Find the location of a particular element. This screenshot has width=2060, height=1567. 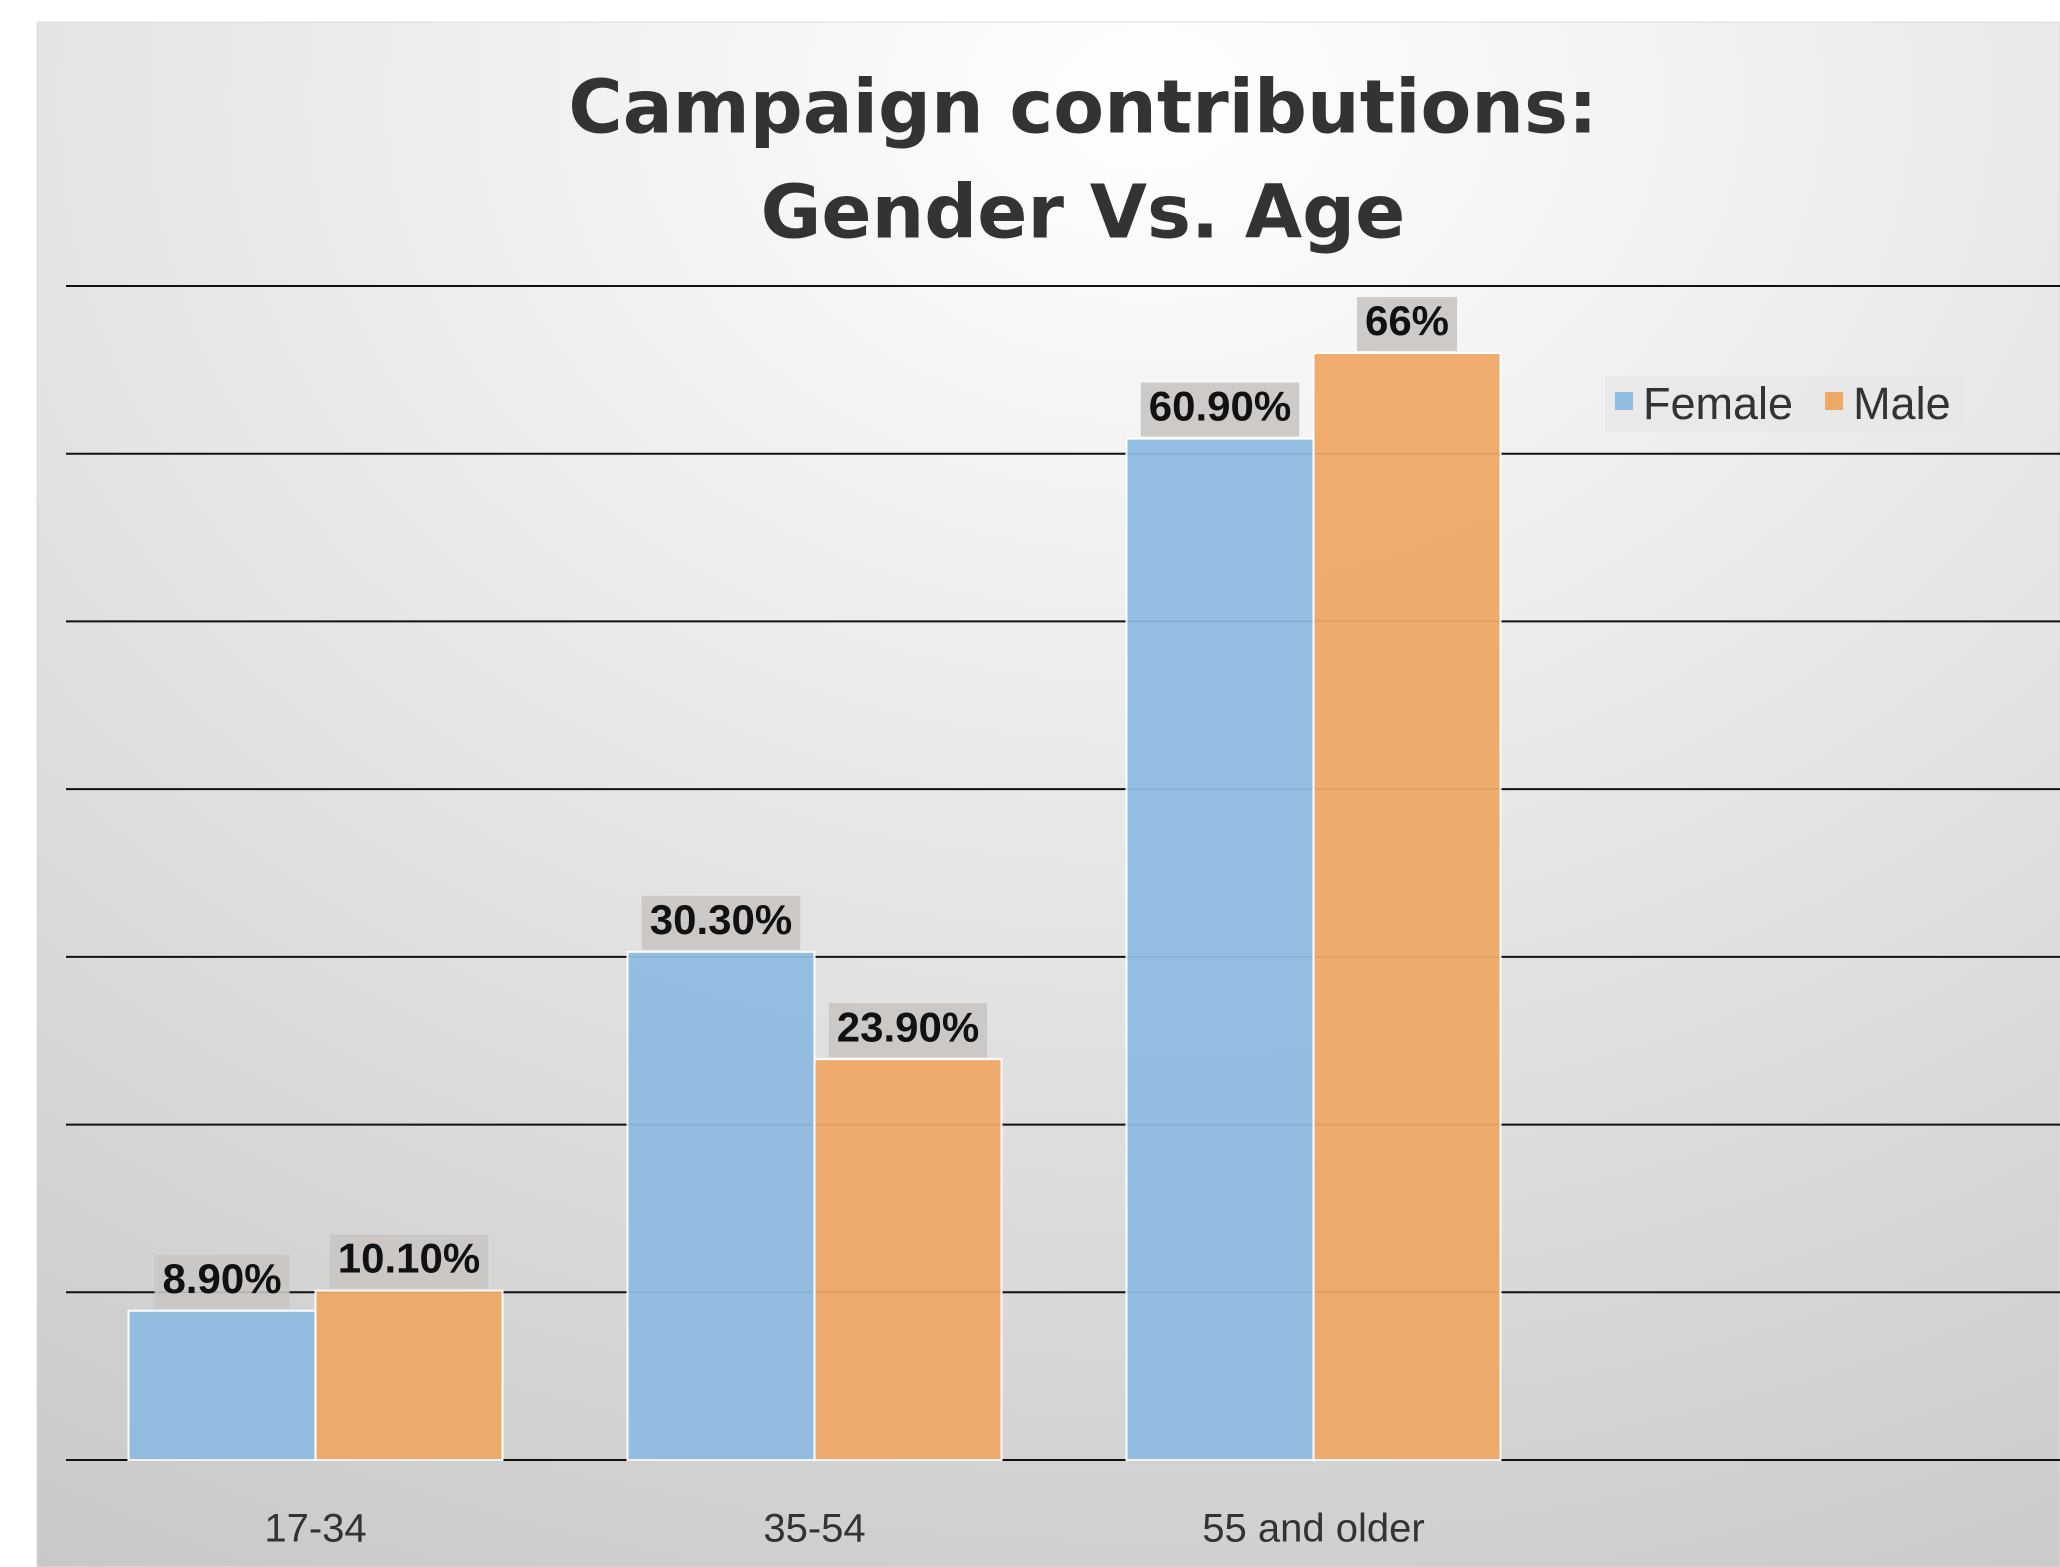

chart-title: Gender Vs. Age is located at coordinates (1083, 213).